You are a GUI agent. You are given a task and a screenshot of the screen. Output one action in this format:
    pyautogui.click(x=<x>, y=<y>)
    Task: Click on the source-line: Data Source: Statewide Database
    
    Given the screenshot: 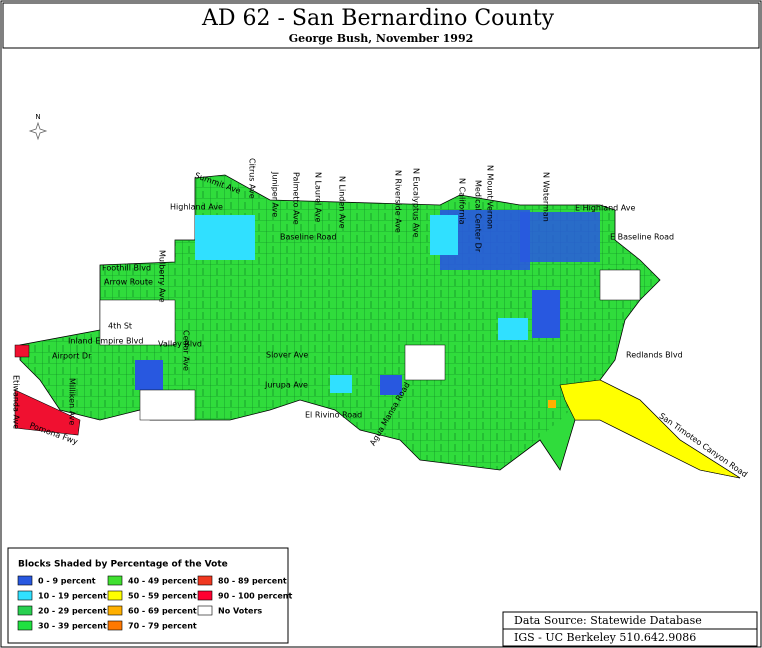 What is the action you would take?
    pyautogui.click(x=608, y=620)
    